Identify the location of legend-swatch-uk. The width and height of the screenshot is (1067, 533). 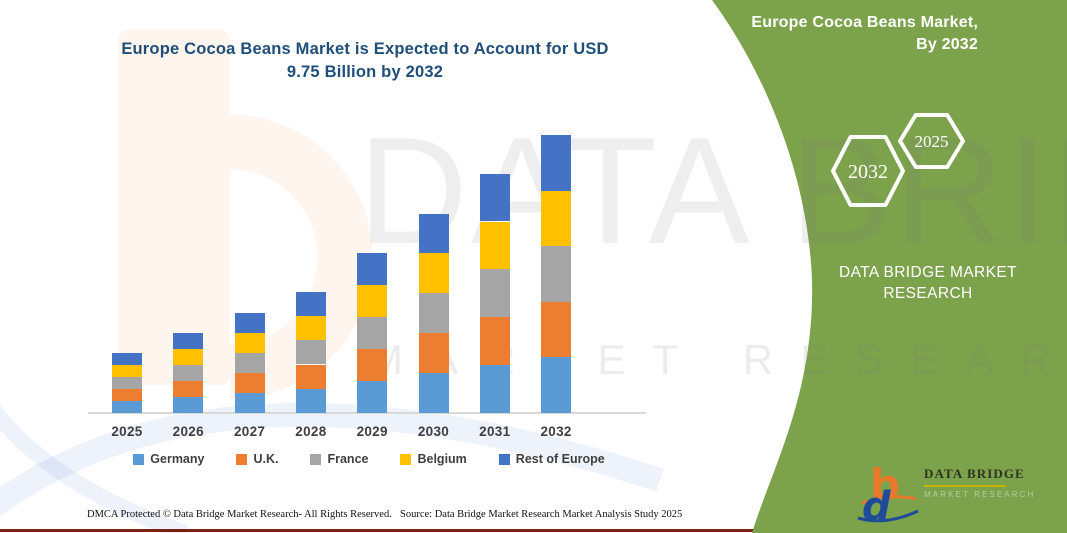
(242, 459).